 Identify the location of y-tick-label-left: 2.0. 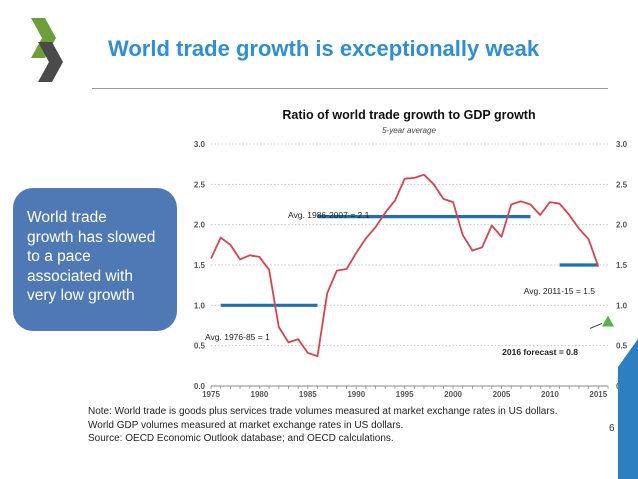
(200, 225).